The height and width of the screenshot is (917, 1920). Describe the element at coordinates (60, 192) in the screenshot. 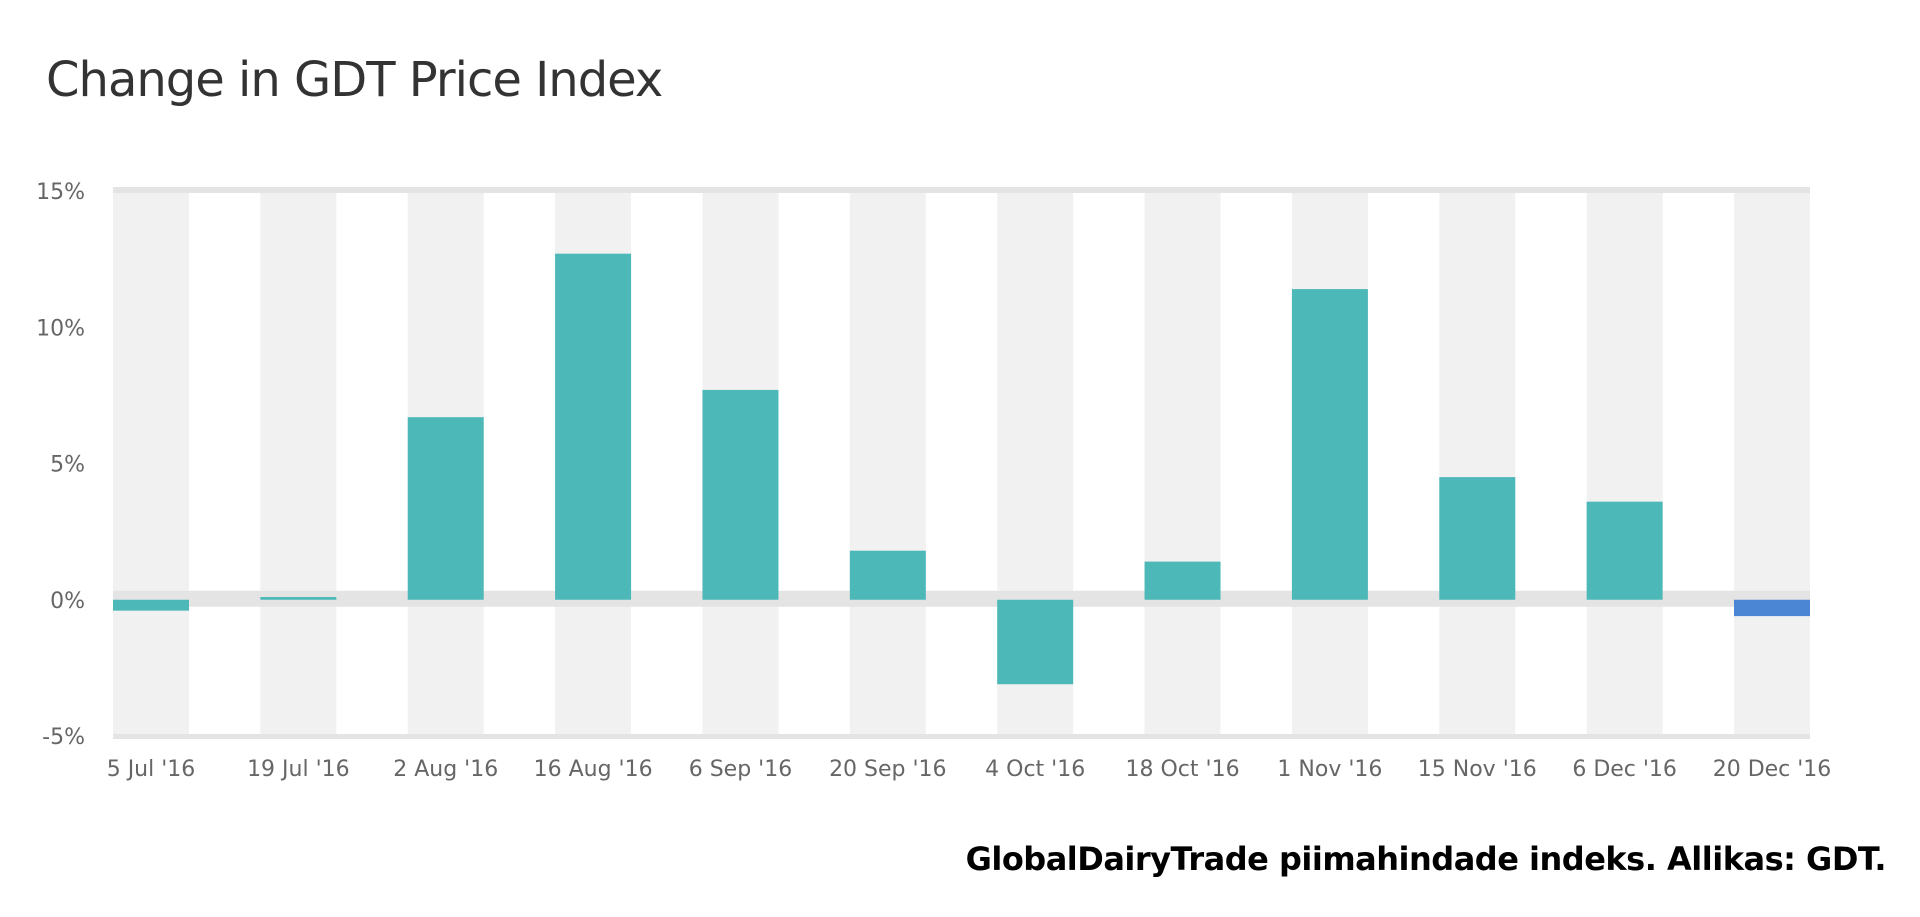

I see `y-tick-label: 15%` at that location.